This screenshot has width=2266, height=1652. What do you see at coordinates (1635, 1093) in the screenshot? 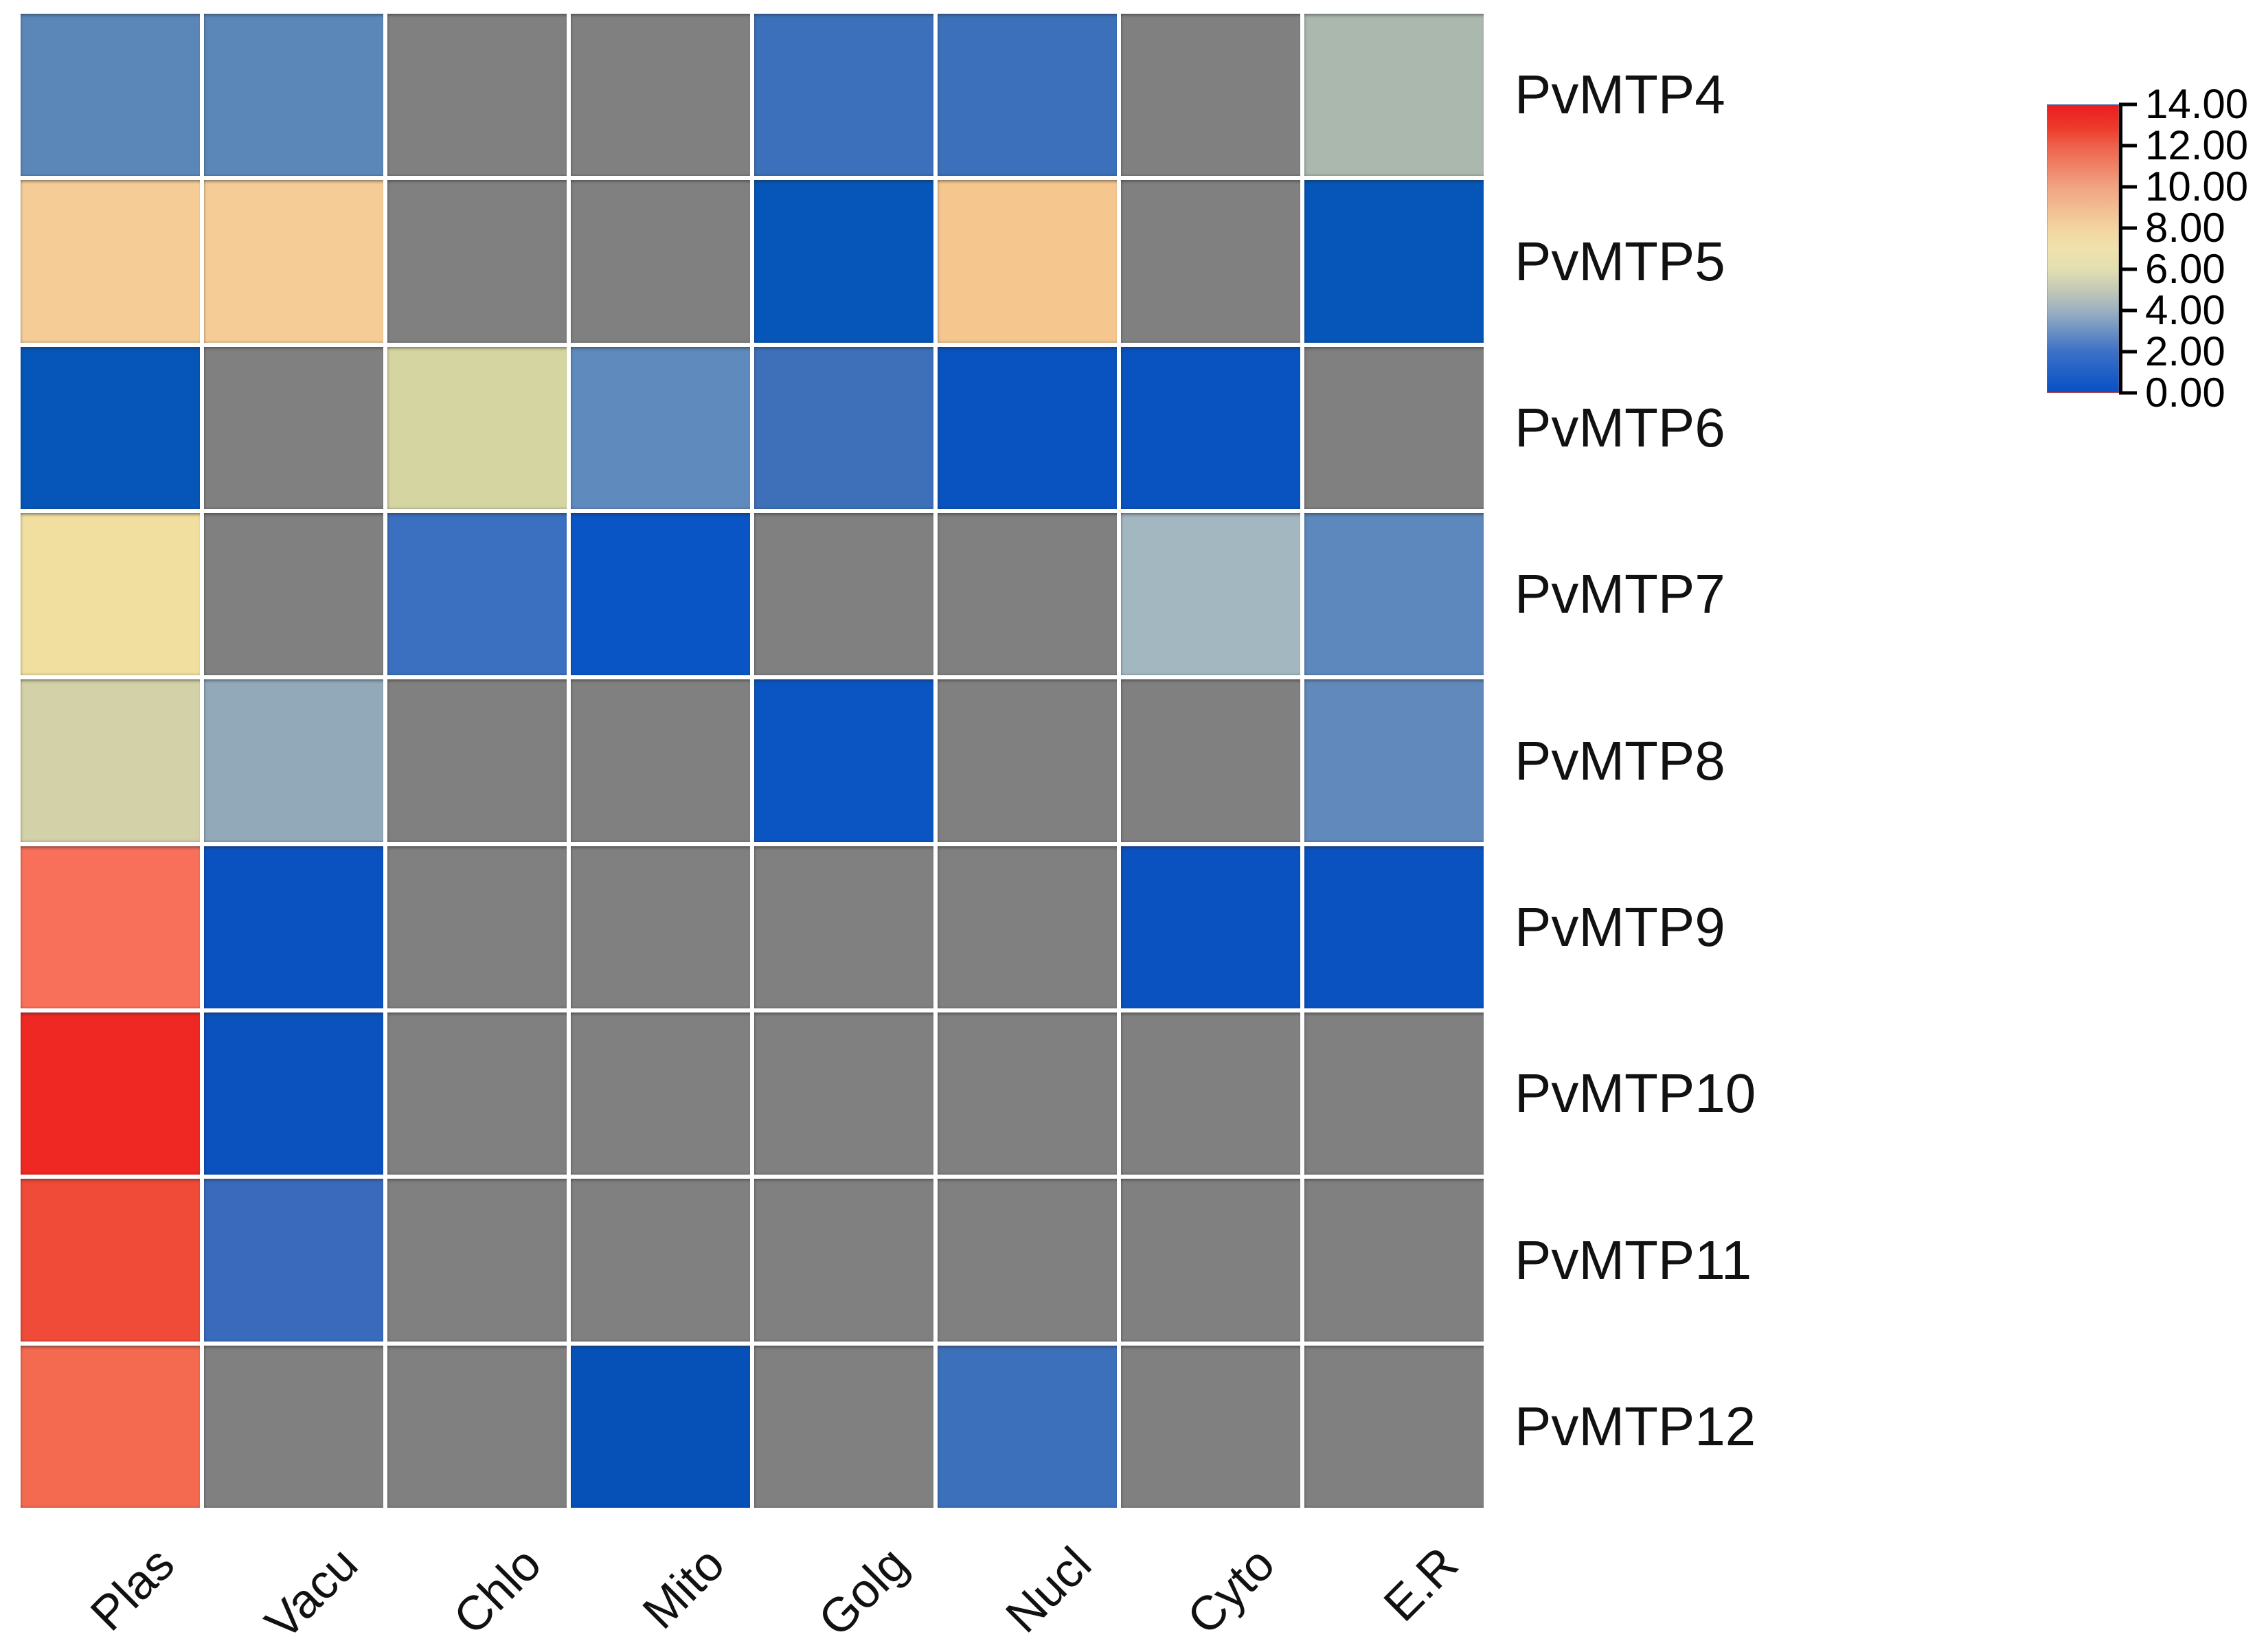
I see `row-label: PvMTP10` at bounding box center [1635, 1093].